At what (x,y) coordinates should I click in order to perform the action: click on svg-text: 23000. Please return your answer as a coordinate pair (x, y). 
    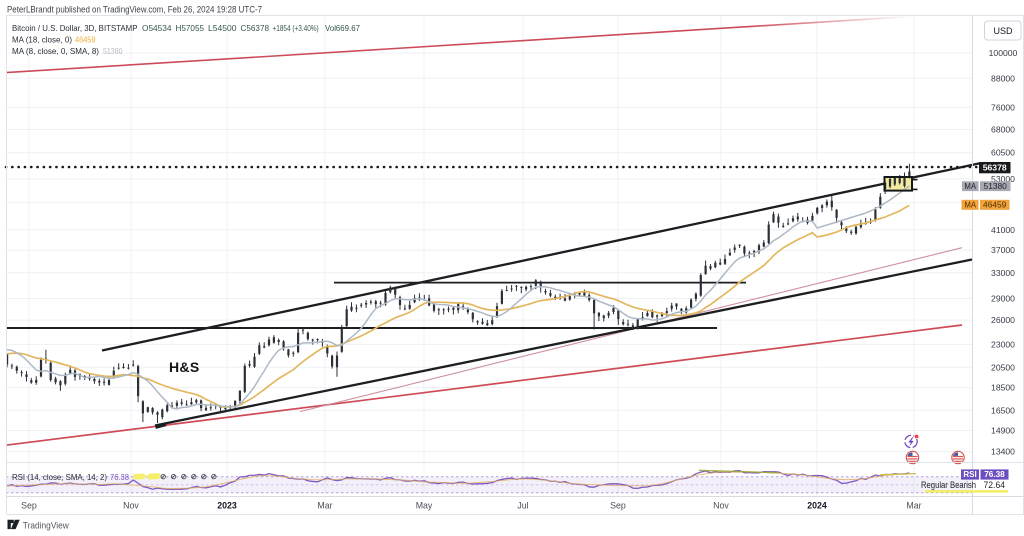
    Looking at the image, I should click on (1003, 344).